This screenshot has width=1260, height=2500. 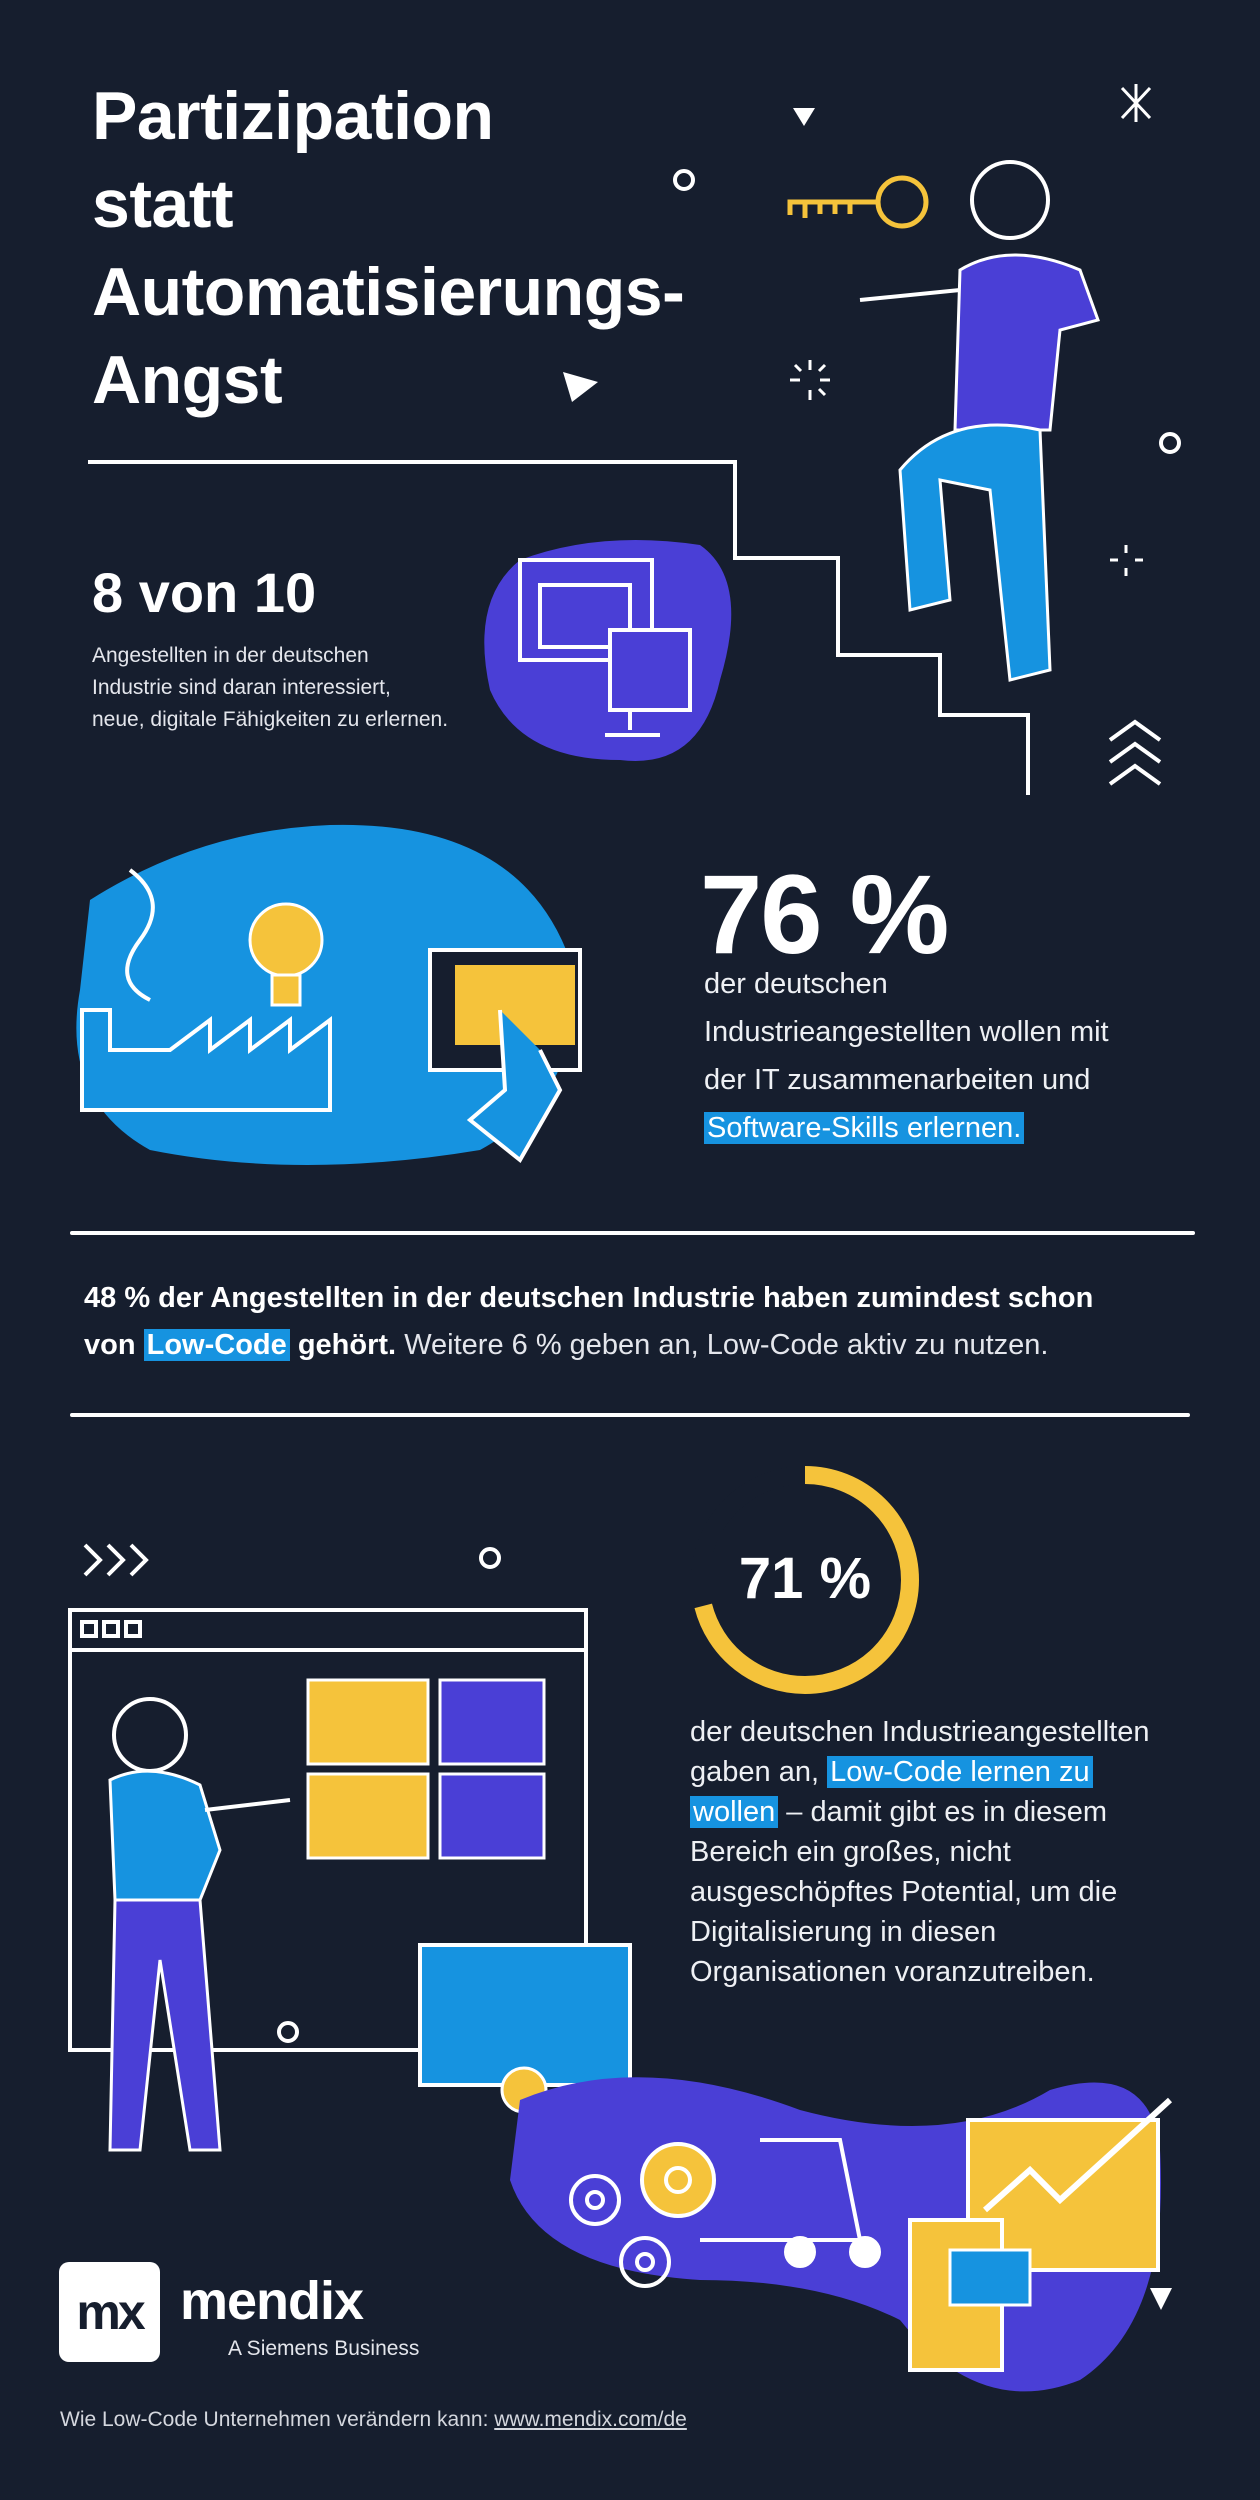 I want to click on progress-ring-arc, so click(x=805, y=1580).